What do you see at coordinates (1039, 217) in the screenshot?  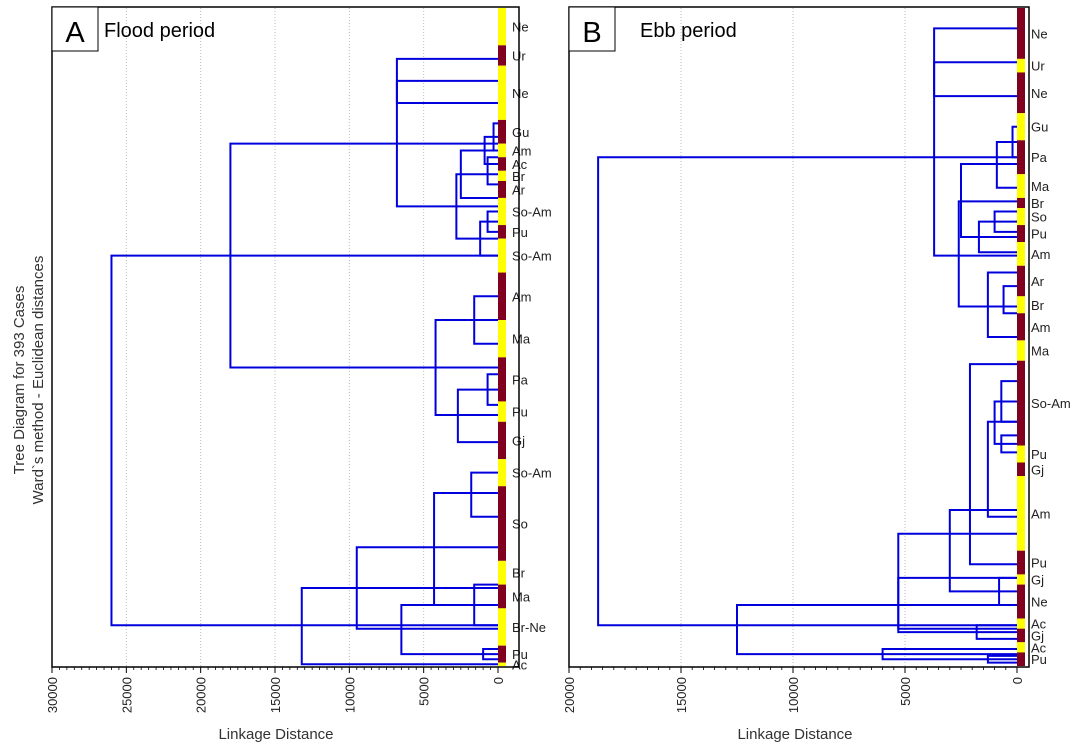 I see `panel-b-group-label: So` at bounding box center [1039, 217].